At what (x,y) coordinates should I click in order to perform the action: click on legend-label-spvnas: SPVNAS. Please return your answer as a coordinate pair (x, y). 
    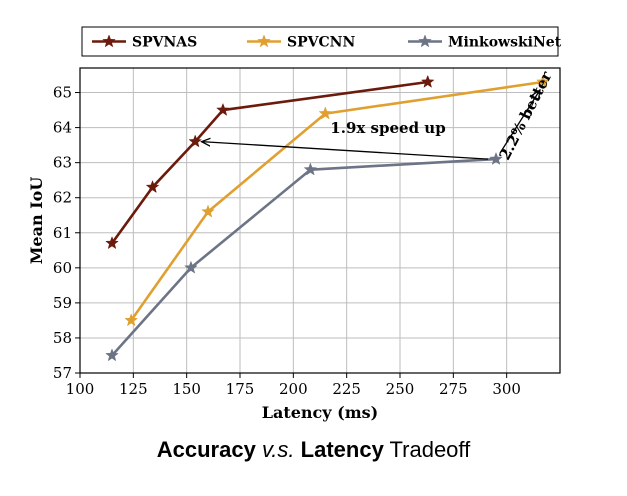
    Looking at the image, I should click on (164, 43).